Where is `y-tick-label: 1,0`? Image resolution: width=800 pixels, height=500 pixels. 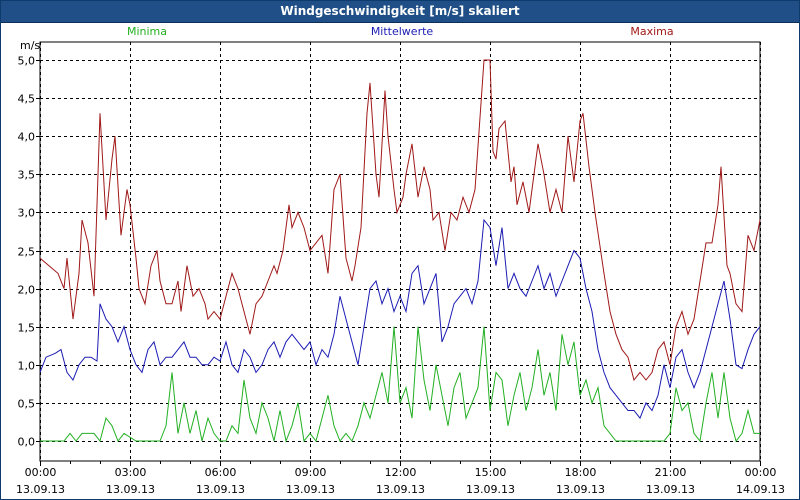
y-tick-label: 1,0 is located at coordinates (27, 366).